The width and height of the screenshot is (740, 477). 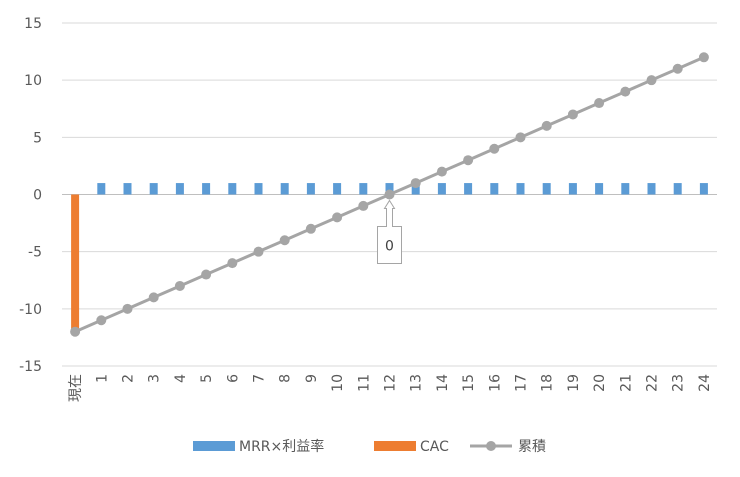 What do you see at coordinates (495, 383) in the screenshot?
I see `x-tick-label: 16` at bounding box center [495, 383].